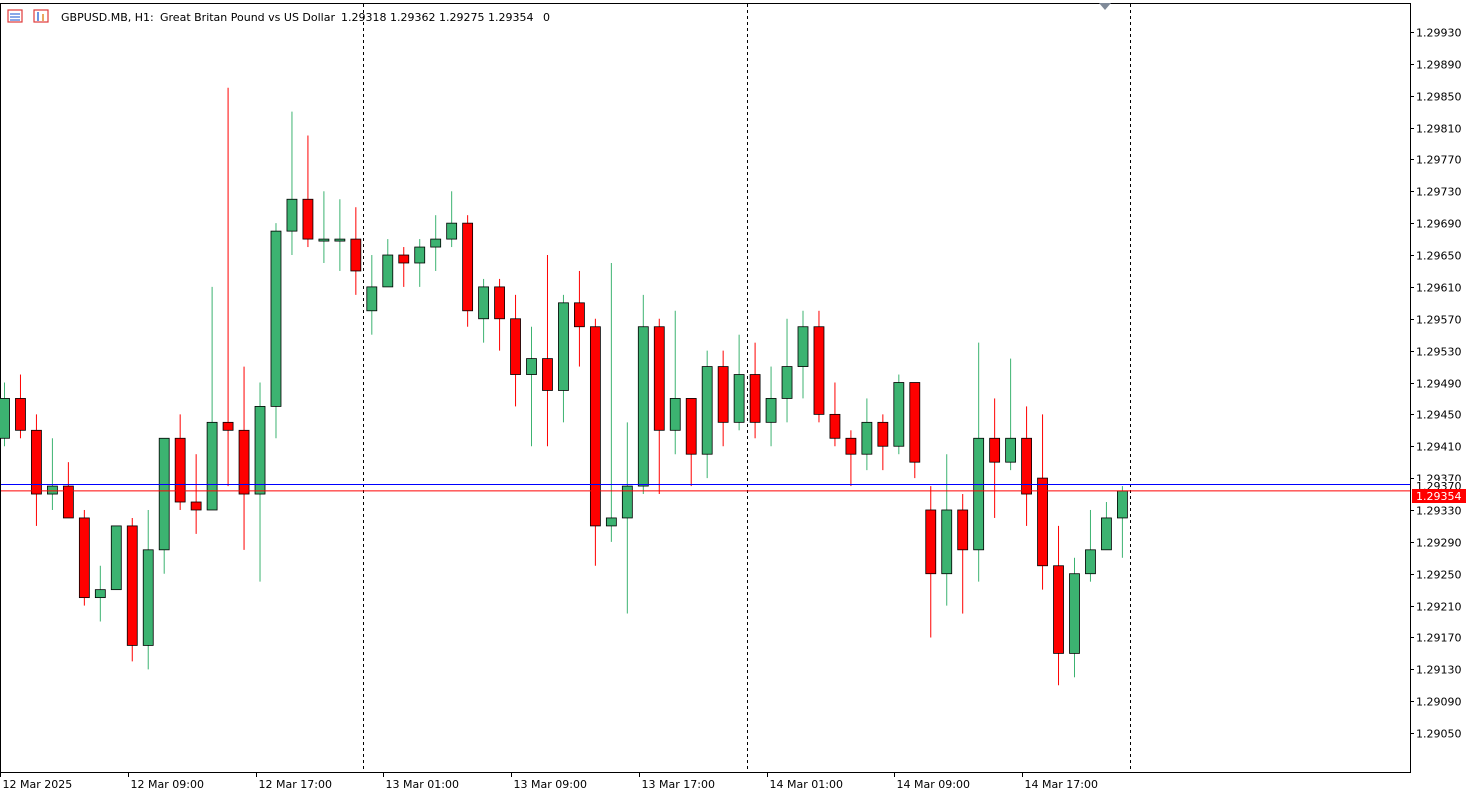 This screenshot has height=797, width=1483. I want to click on header-symbol: GBPUSD.MB, H1:, so click(107, 17).